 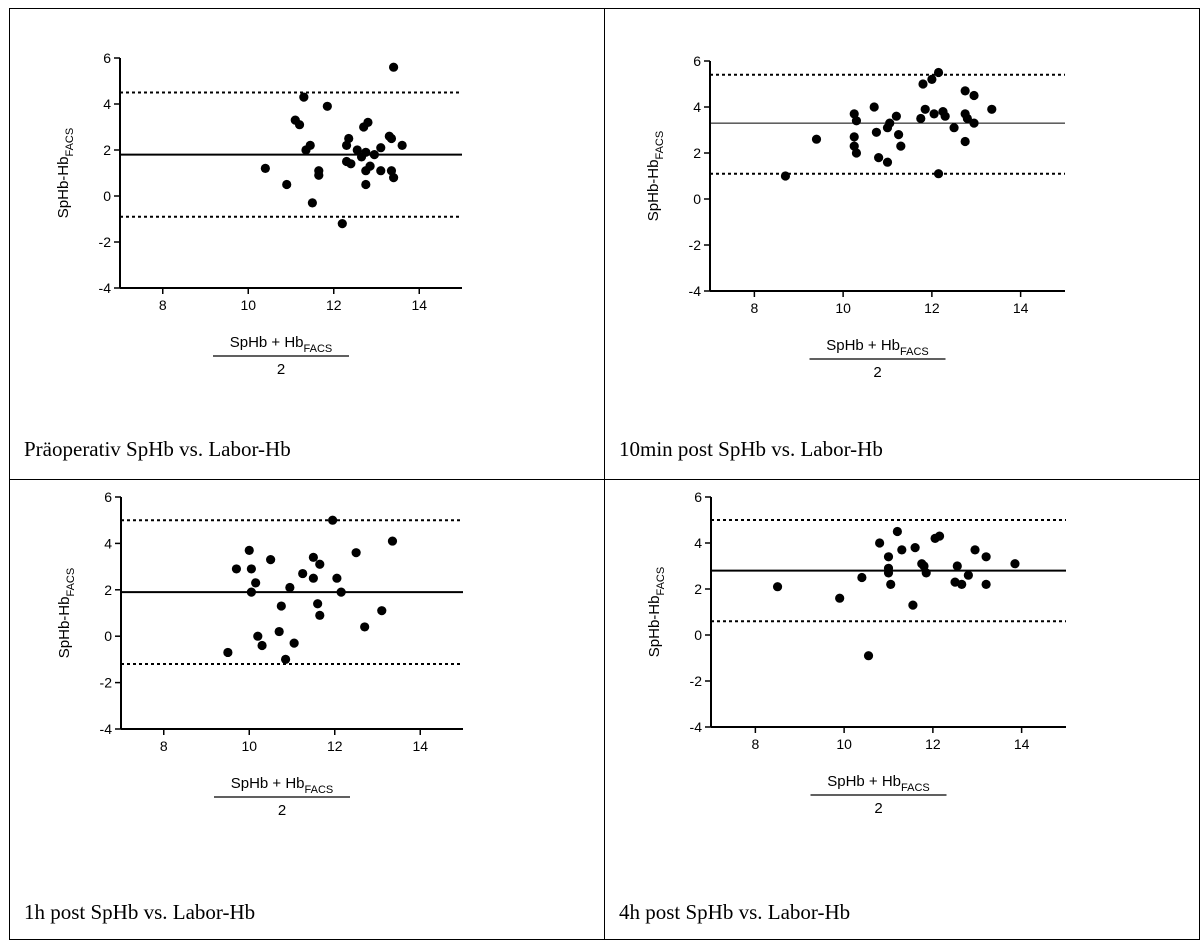 What do you see at coordinates (157, 449) in the screenshot?
I see `panel-caption: Präoperativ SpHb vs. Labor-Hb` at bounding box center [157, 449].